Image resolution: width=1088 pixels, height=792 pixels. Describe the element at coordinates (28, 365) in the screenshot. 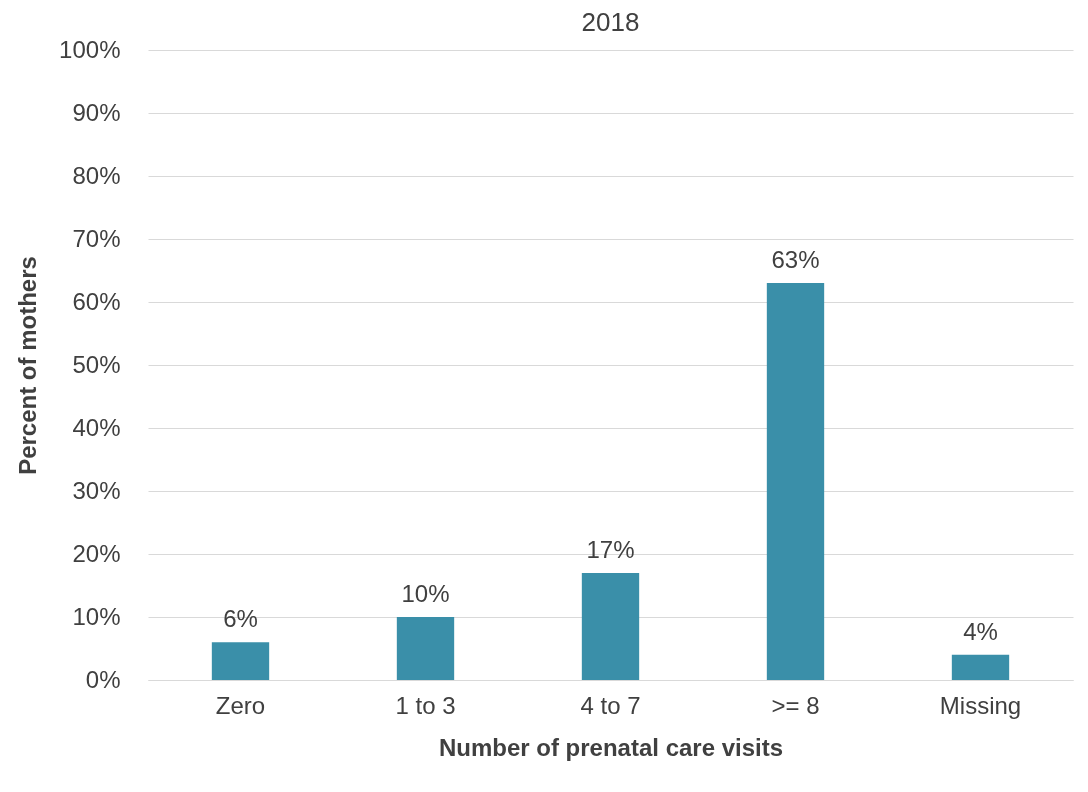

I see `y-axis-title: Percent of mothers` at that location.